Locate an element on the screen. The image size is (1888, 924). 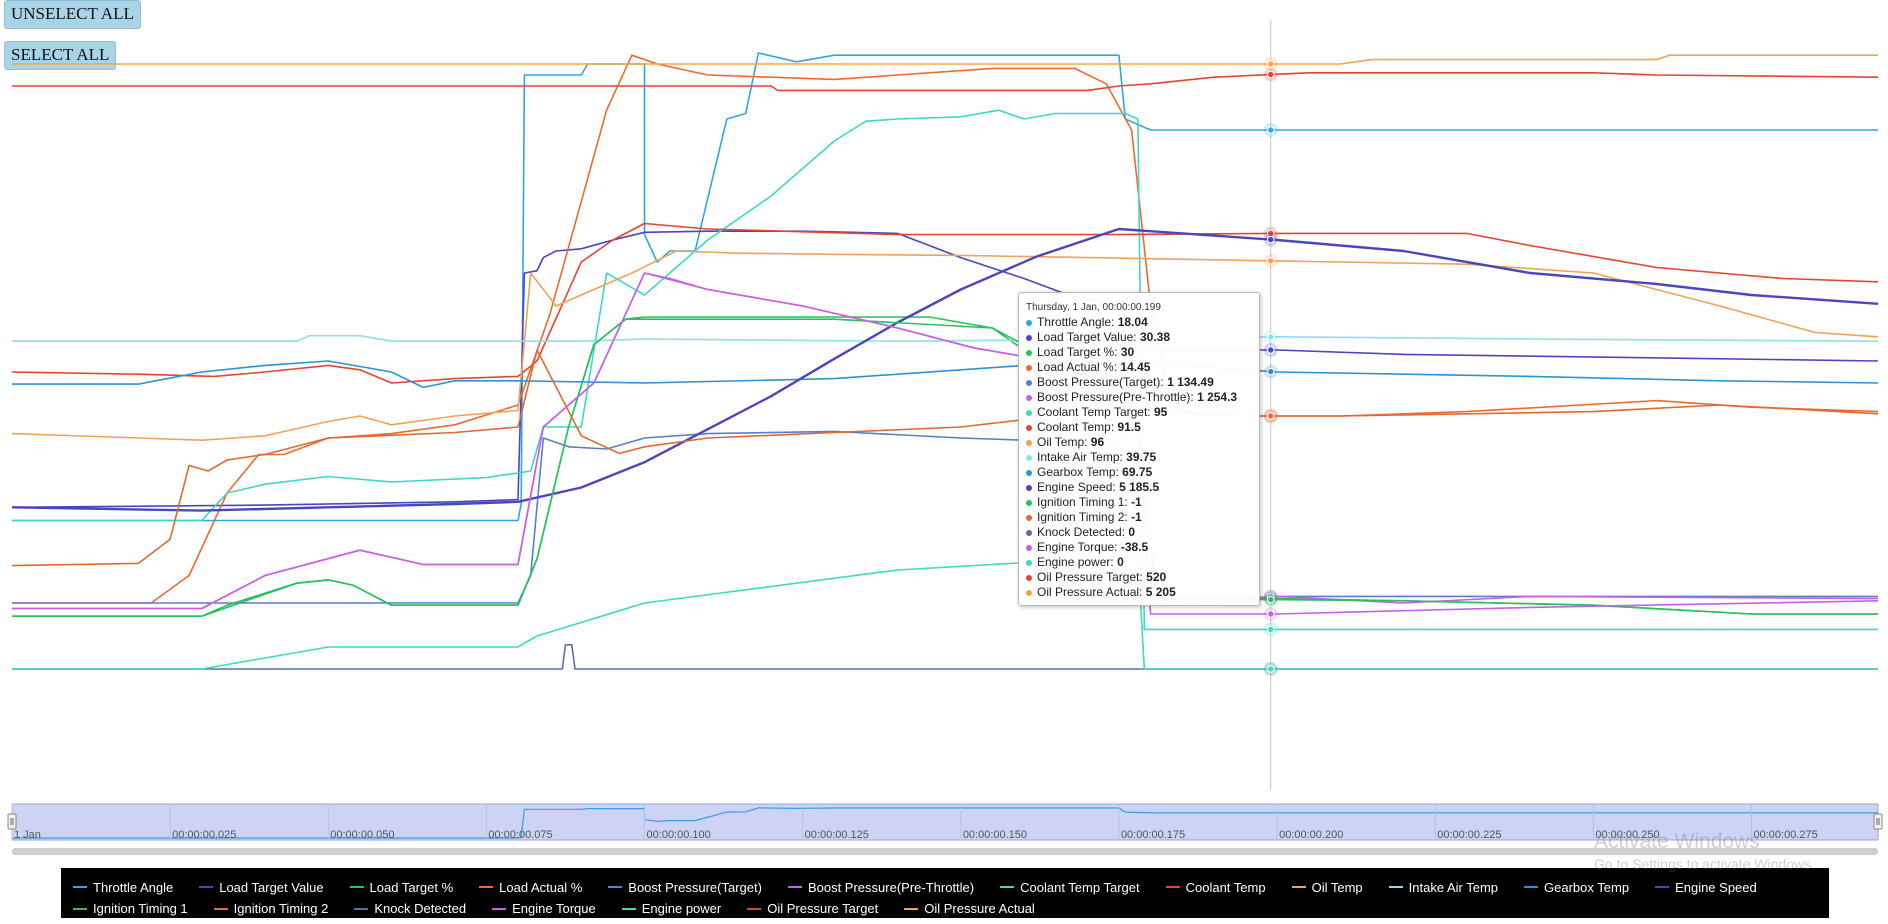
tooltip-series-name: Throttle Angle: is located at coordinates (1077, 322).